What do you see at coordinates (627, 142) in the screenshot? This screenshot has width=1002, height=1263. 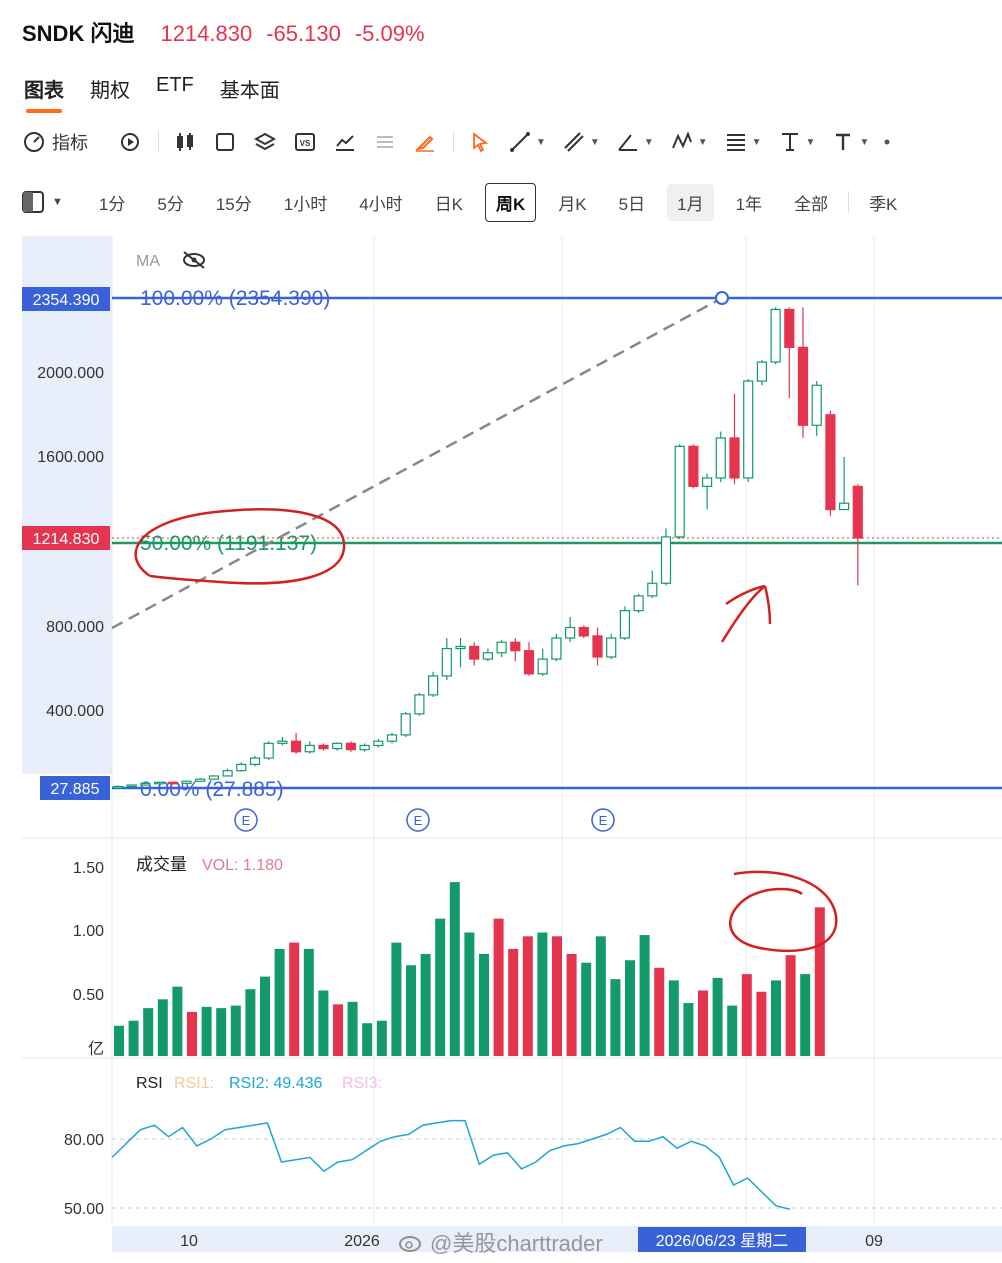 I see `angle-icon` at bounding box center [627, 142].